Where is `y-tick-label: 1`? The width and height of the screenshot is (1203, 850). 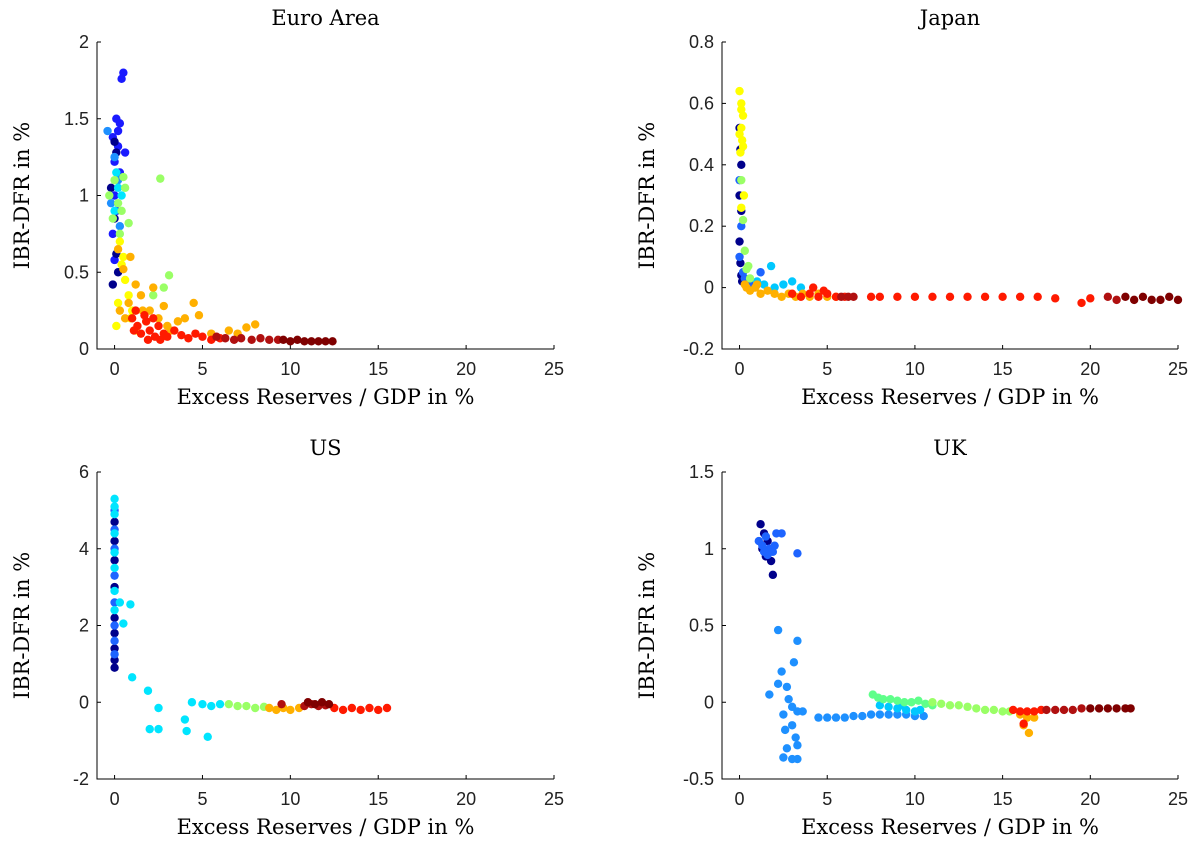 y-tick-label: 1 is located at coordinates (84, 196).